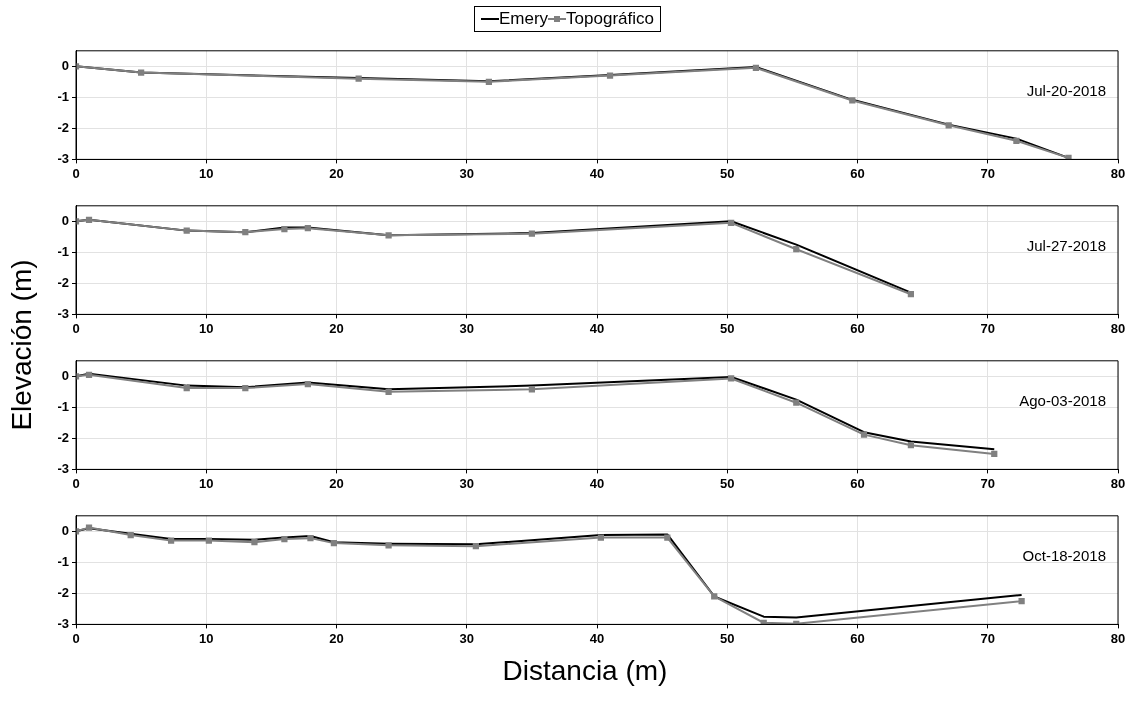  Describe the element at coordinates (1066, 91) in the screenshot. I see `annotation: Jul-20-2018` at that location.